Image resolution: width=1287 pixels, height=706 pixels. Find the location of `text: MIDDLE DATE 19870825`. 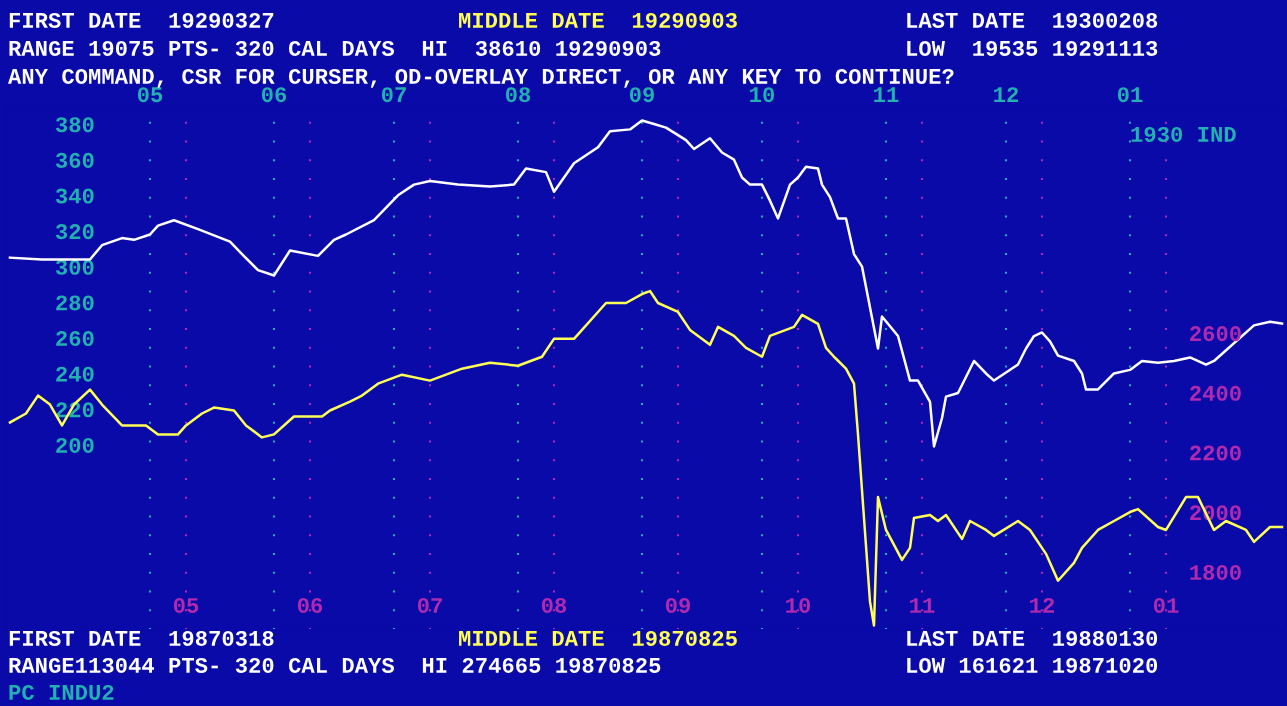

text: MIDDLE DATE 19870825 is located at coordinates (598, 638).